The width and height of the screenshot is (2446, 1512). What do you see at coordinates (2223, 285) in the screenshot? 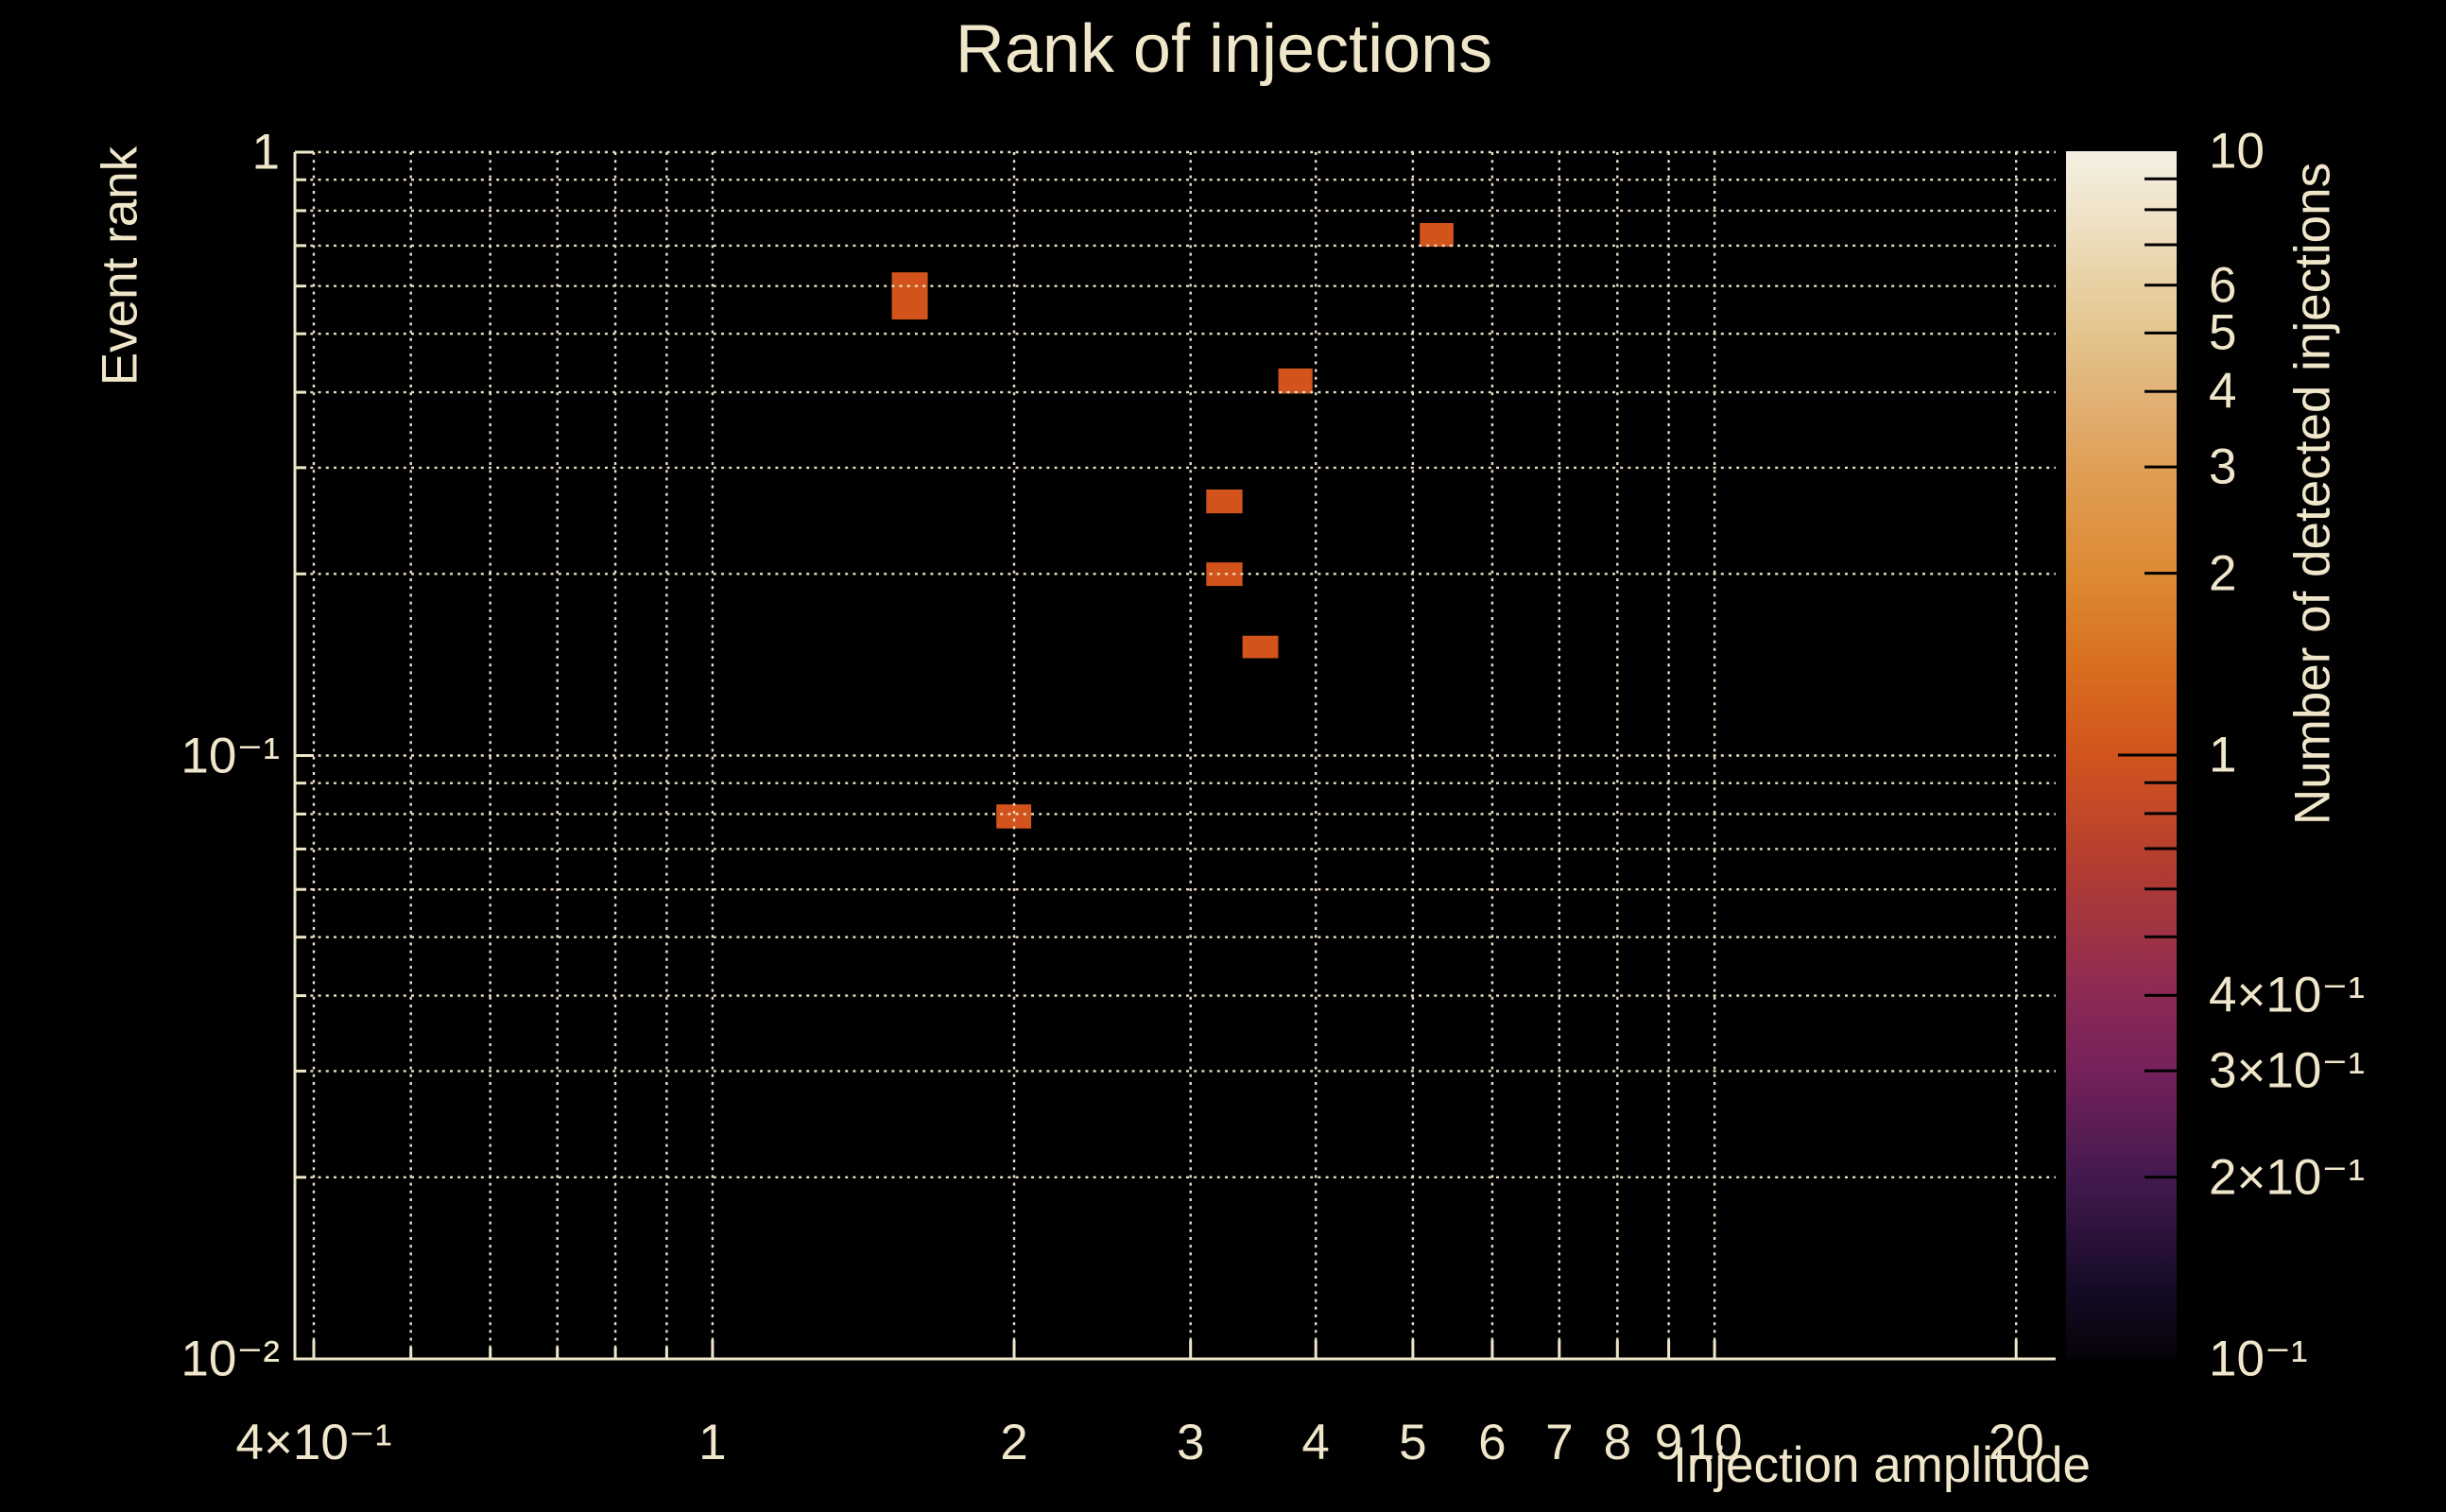
I see `colorbar-tick-label-6: 6` at bounding box center [2223, 285].